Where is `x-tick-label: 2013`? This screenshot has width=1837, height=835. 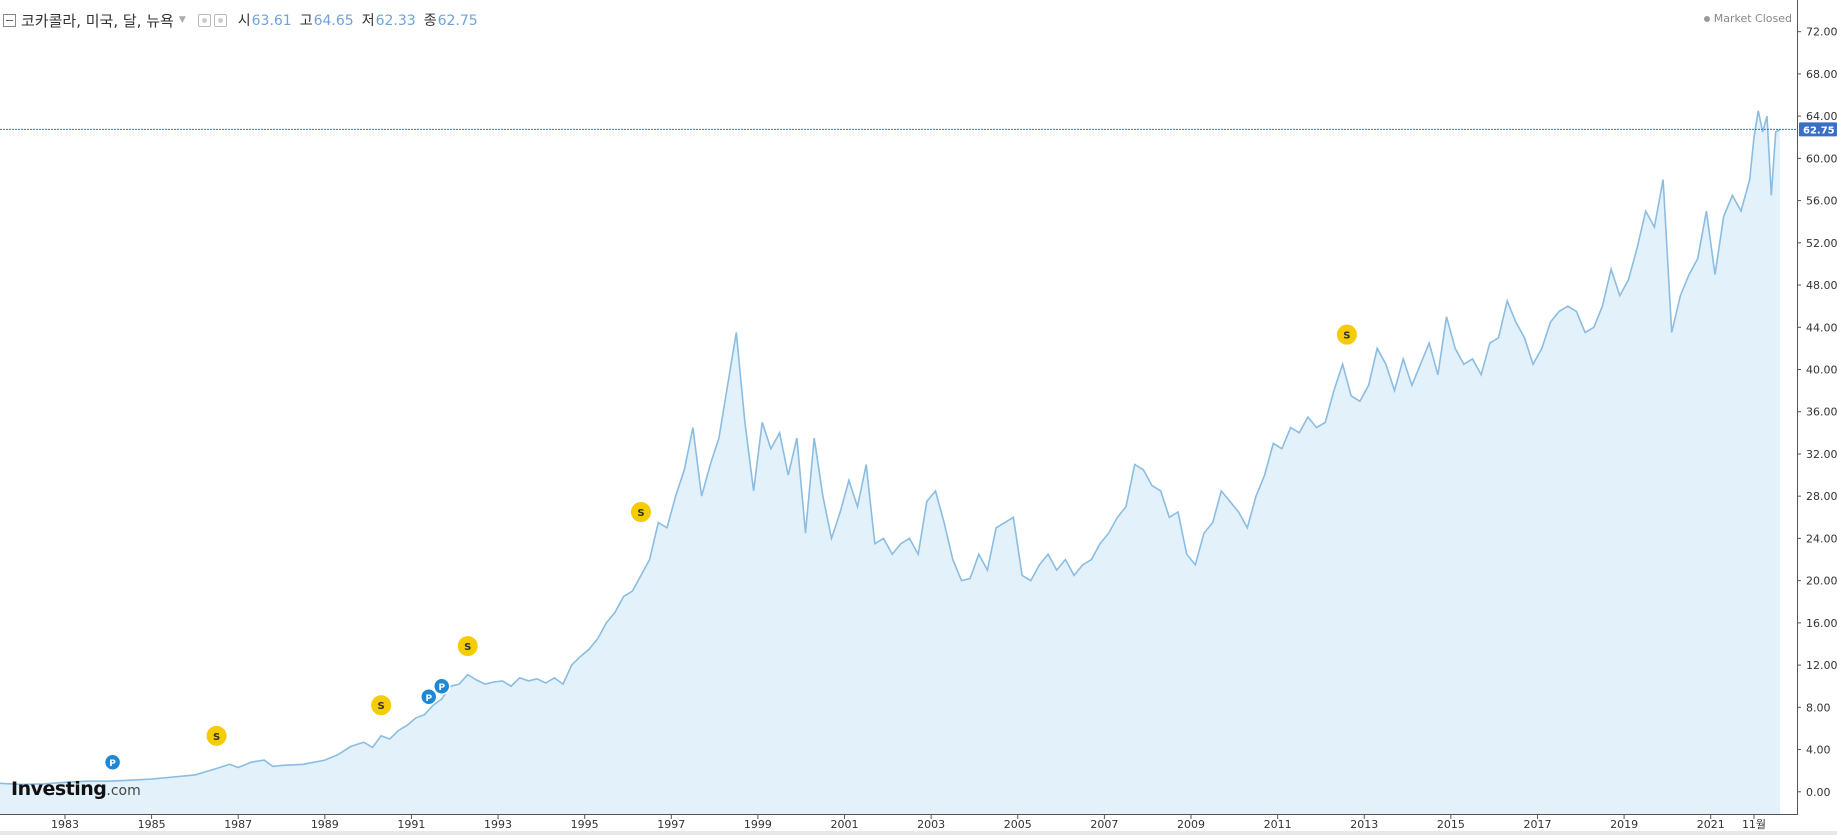 x-tick-label: 2013 is located at coordinates (1364, 824).